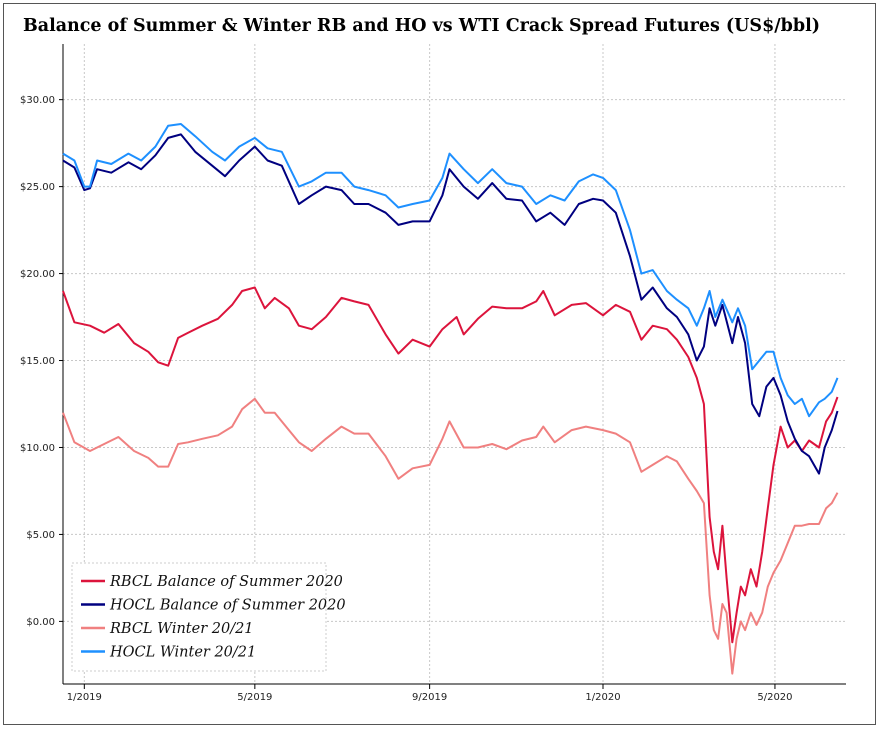  What do you see at coordinates (181, 629) in the screenshot?
I see `legend-entry-label: RBCL Winter 20/21` at bounding box center [181, 629].